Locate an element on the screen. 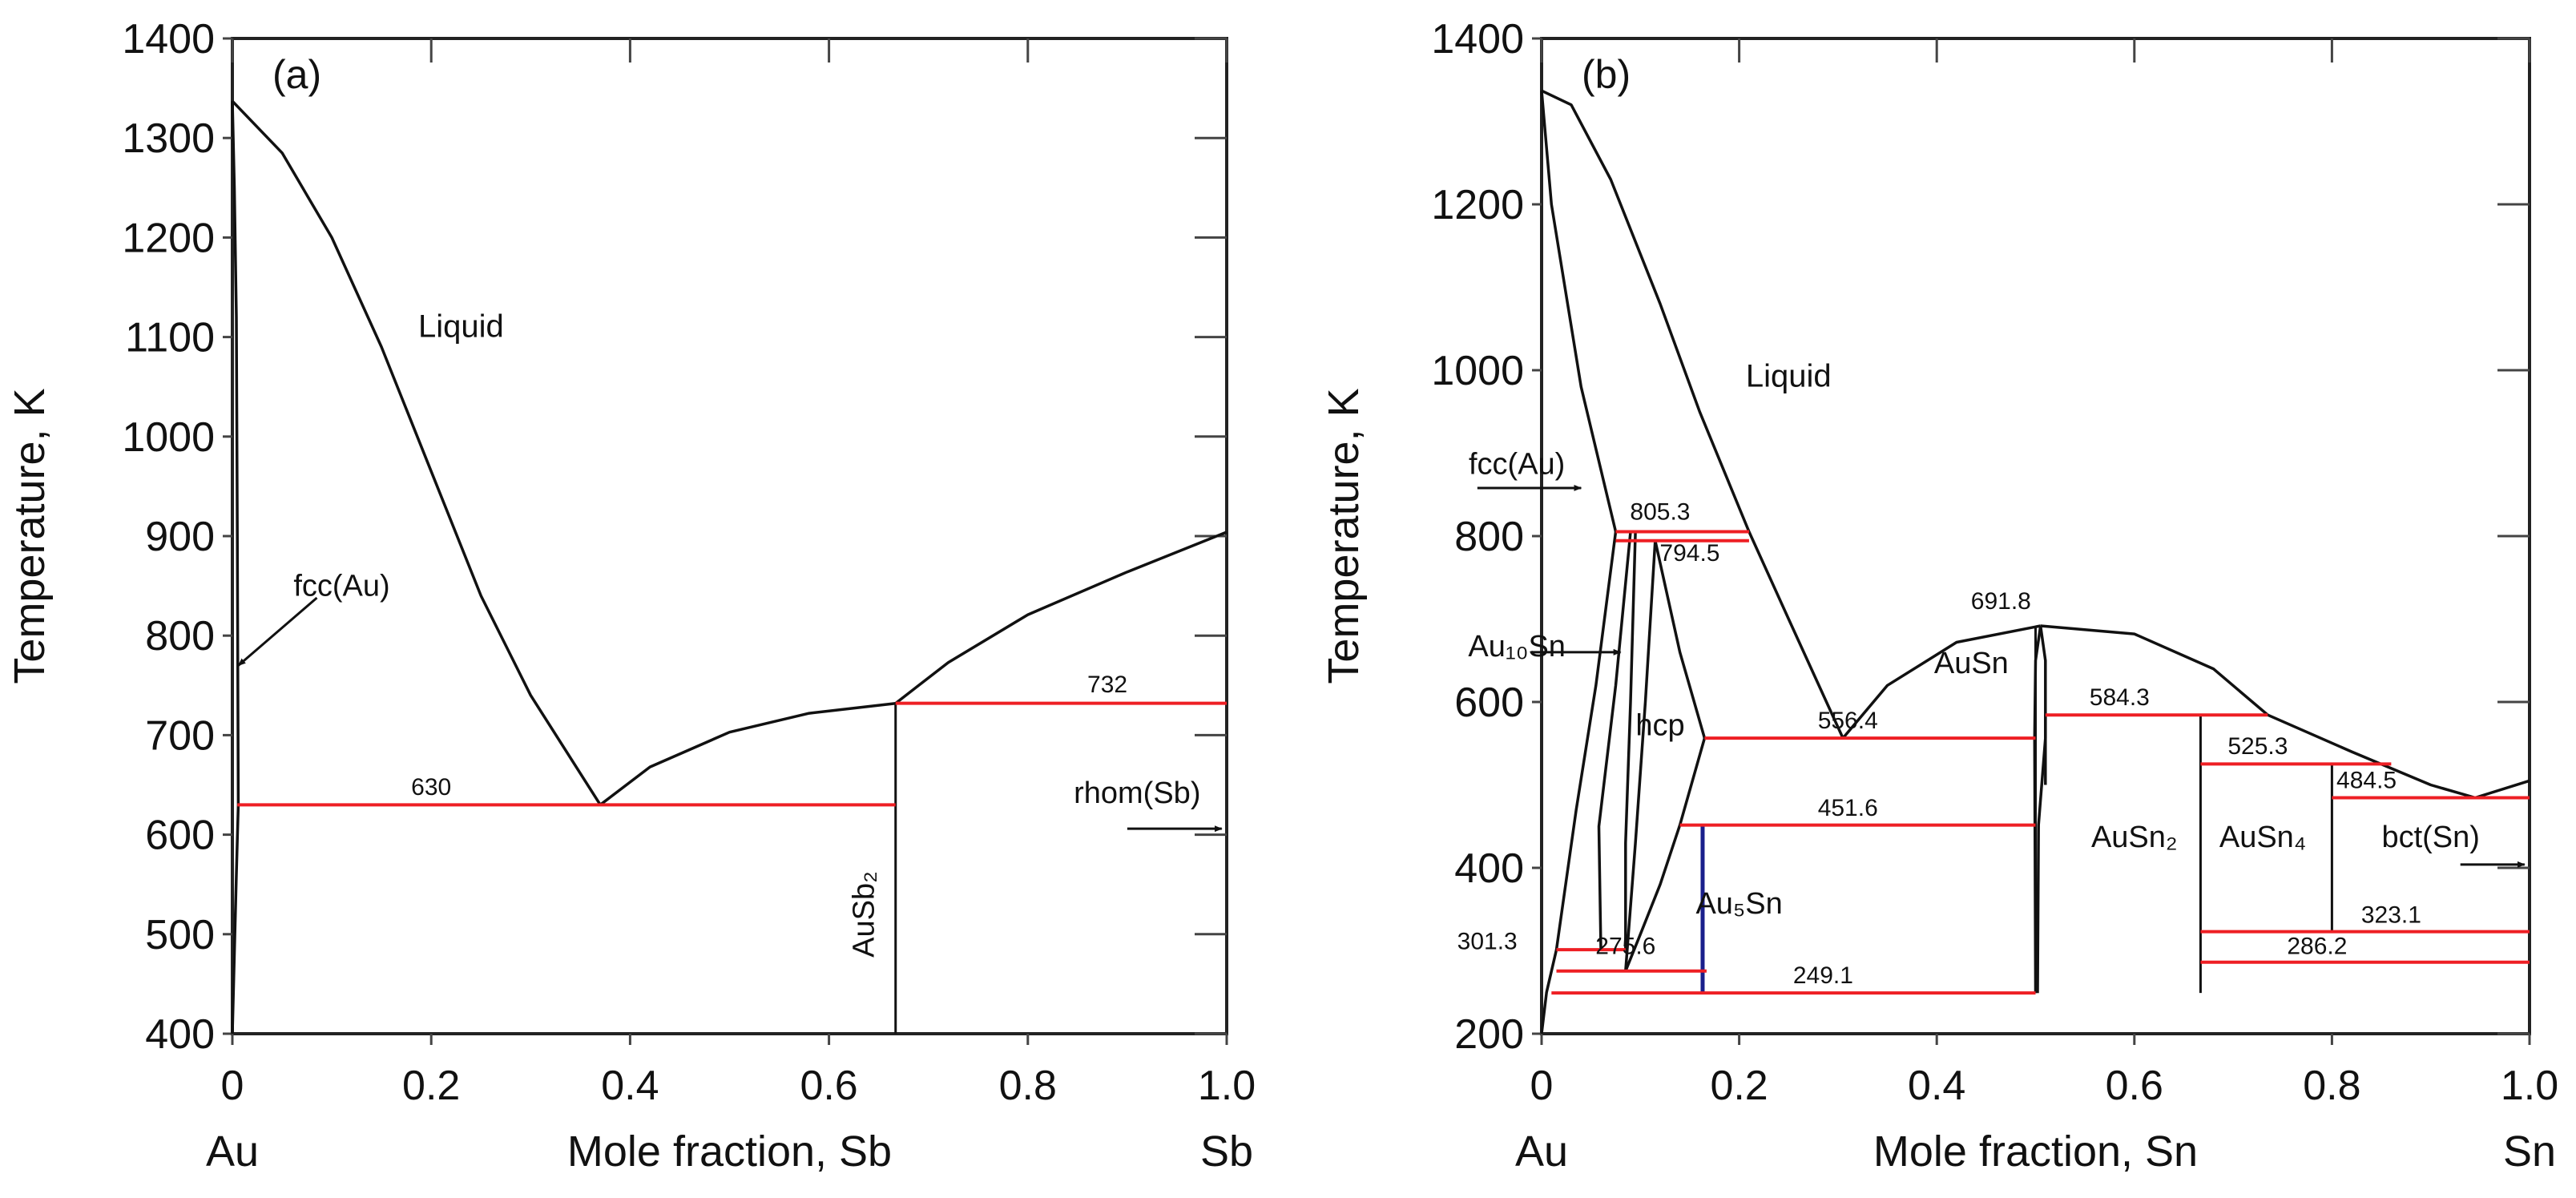 This screenshot has height=1198, width=2576. x-tick-label-a-0.4: 0.4 is located at coordinates (630, 1086).